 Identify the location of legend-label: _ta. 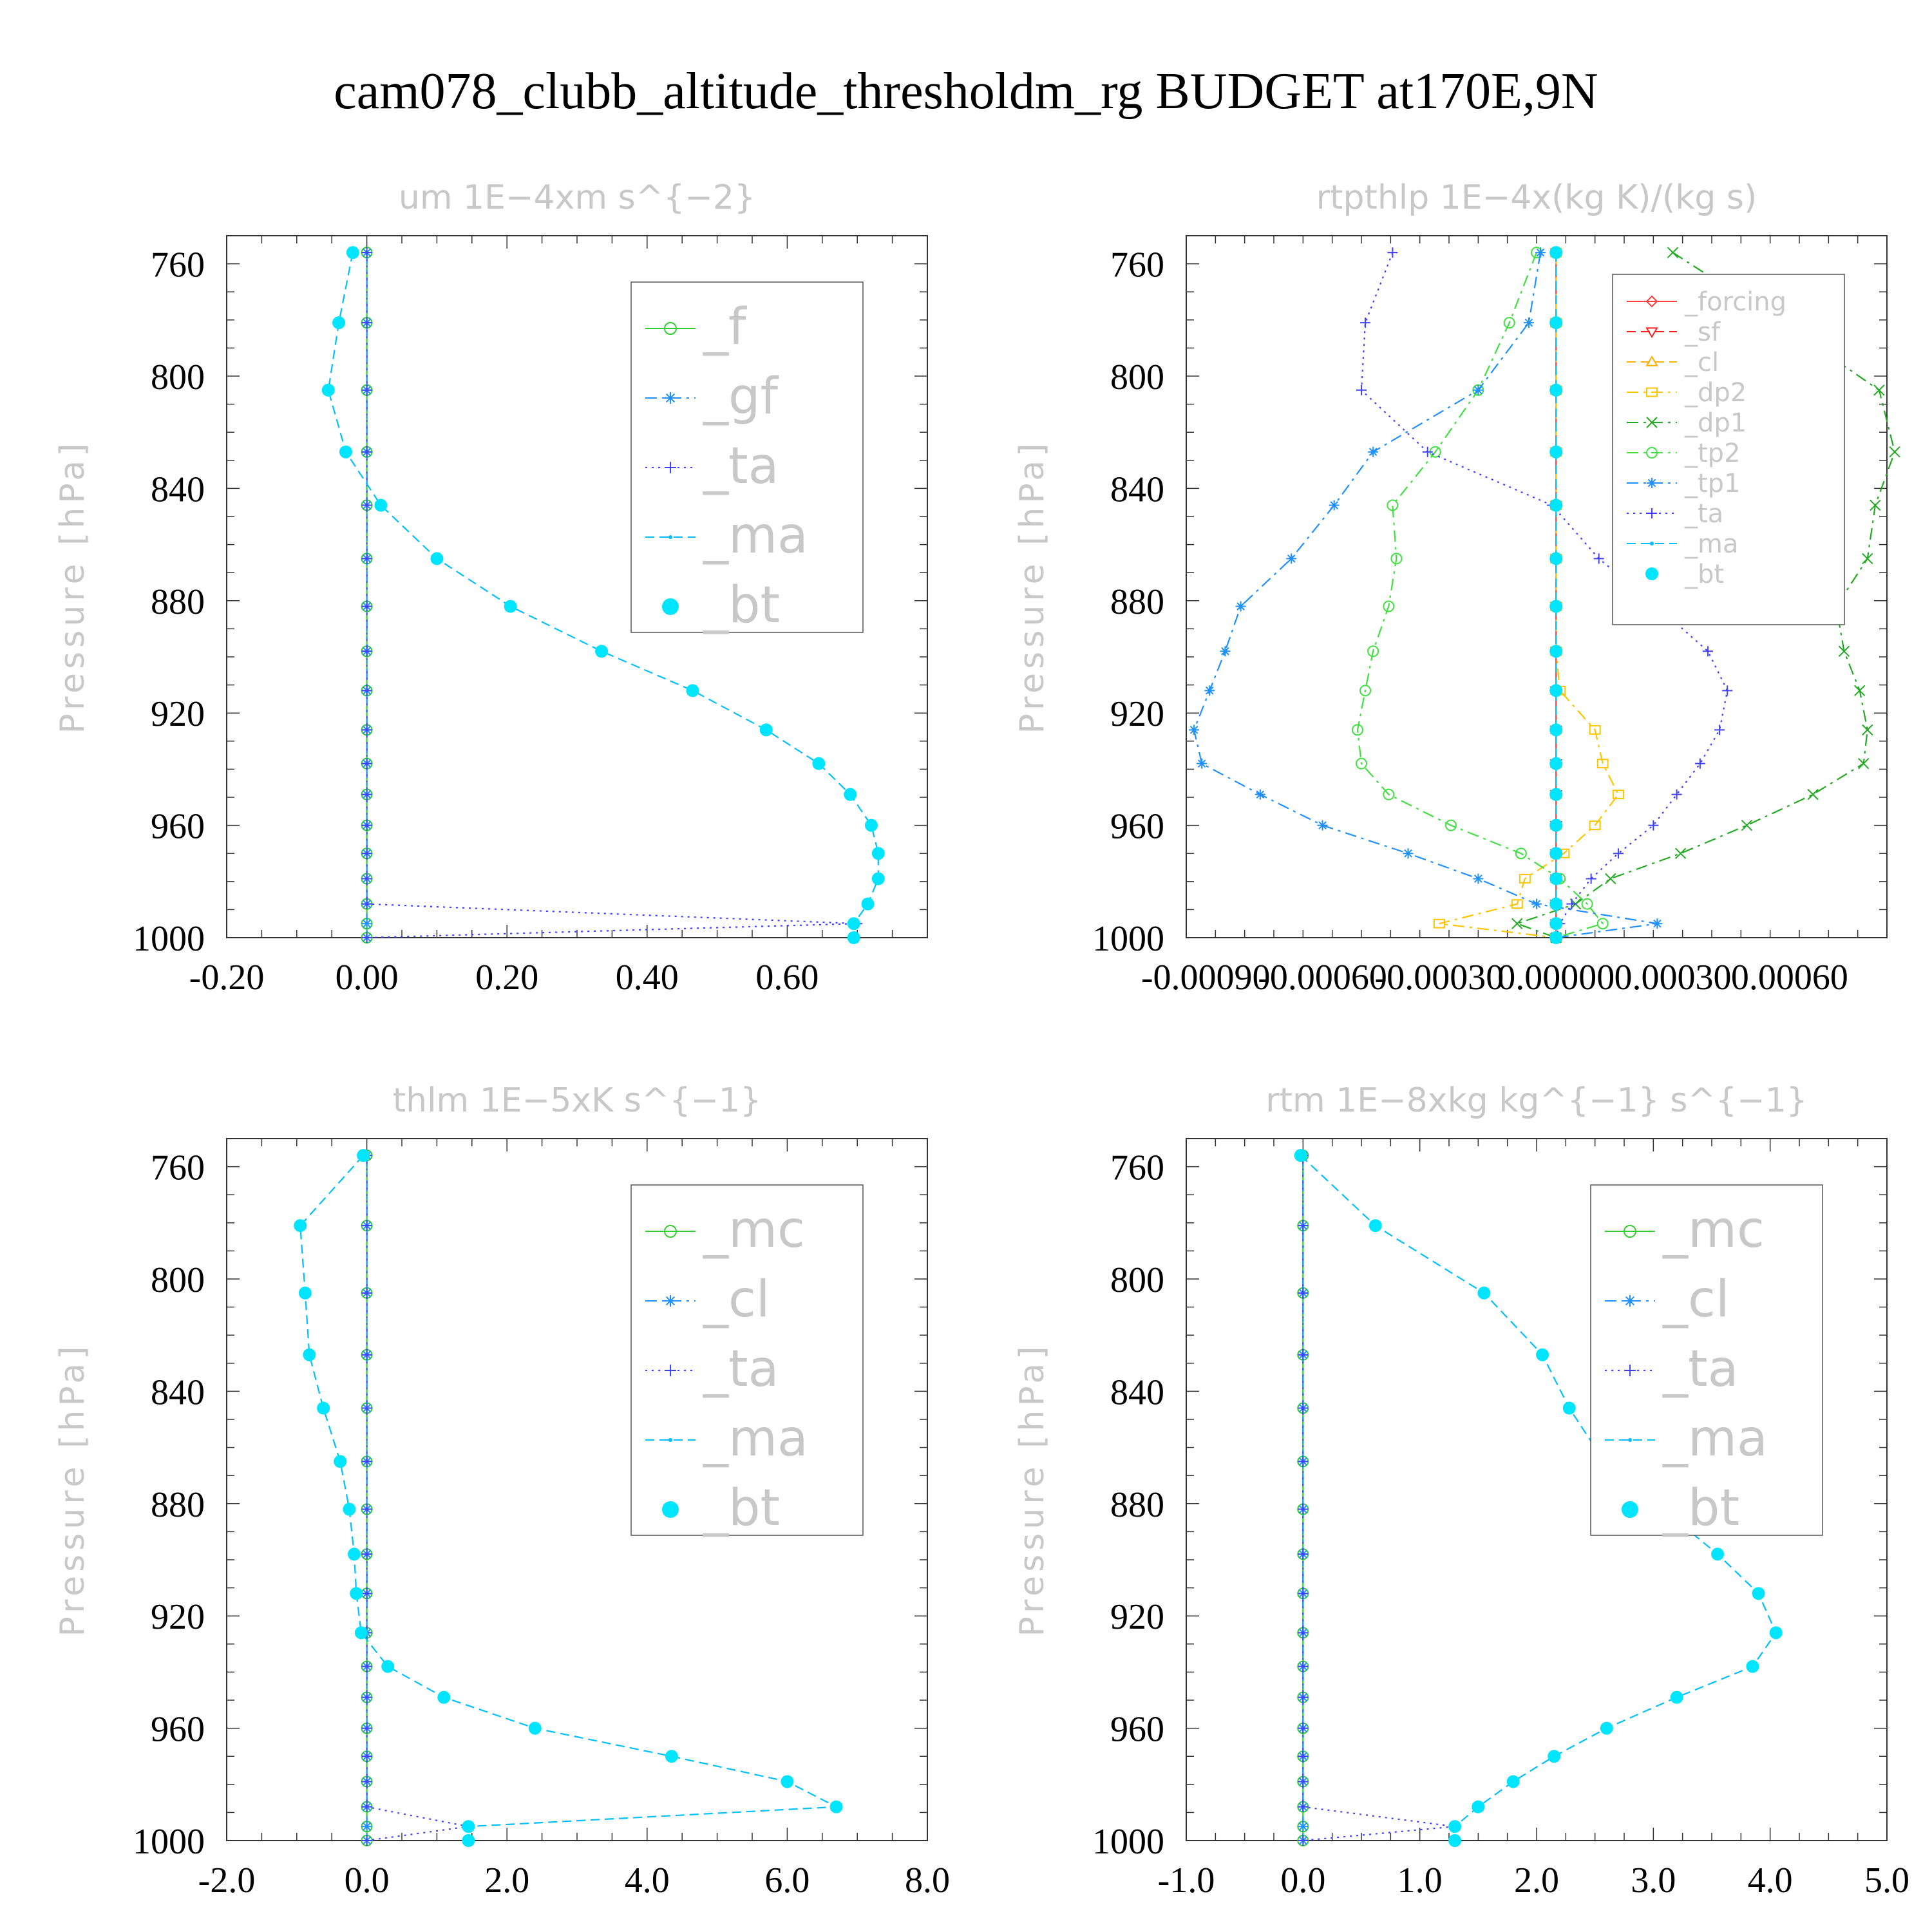
(1704, 514).